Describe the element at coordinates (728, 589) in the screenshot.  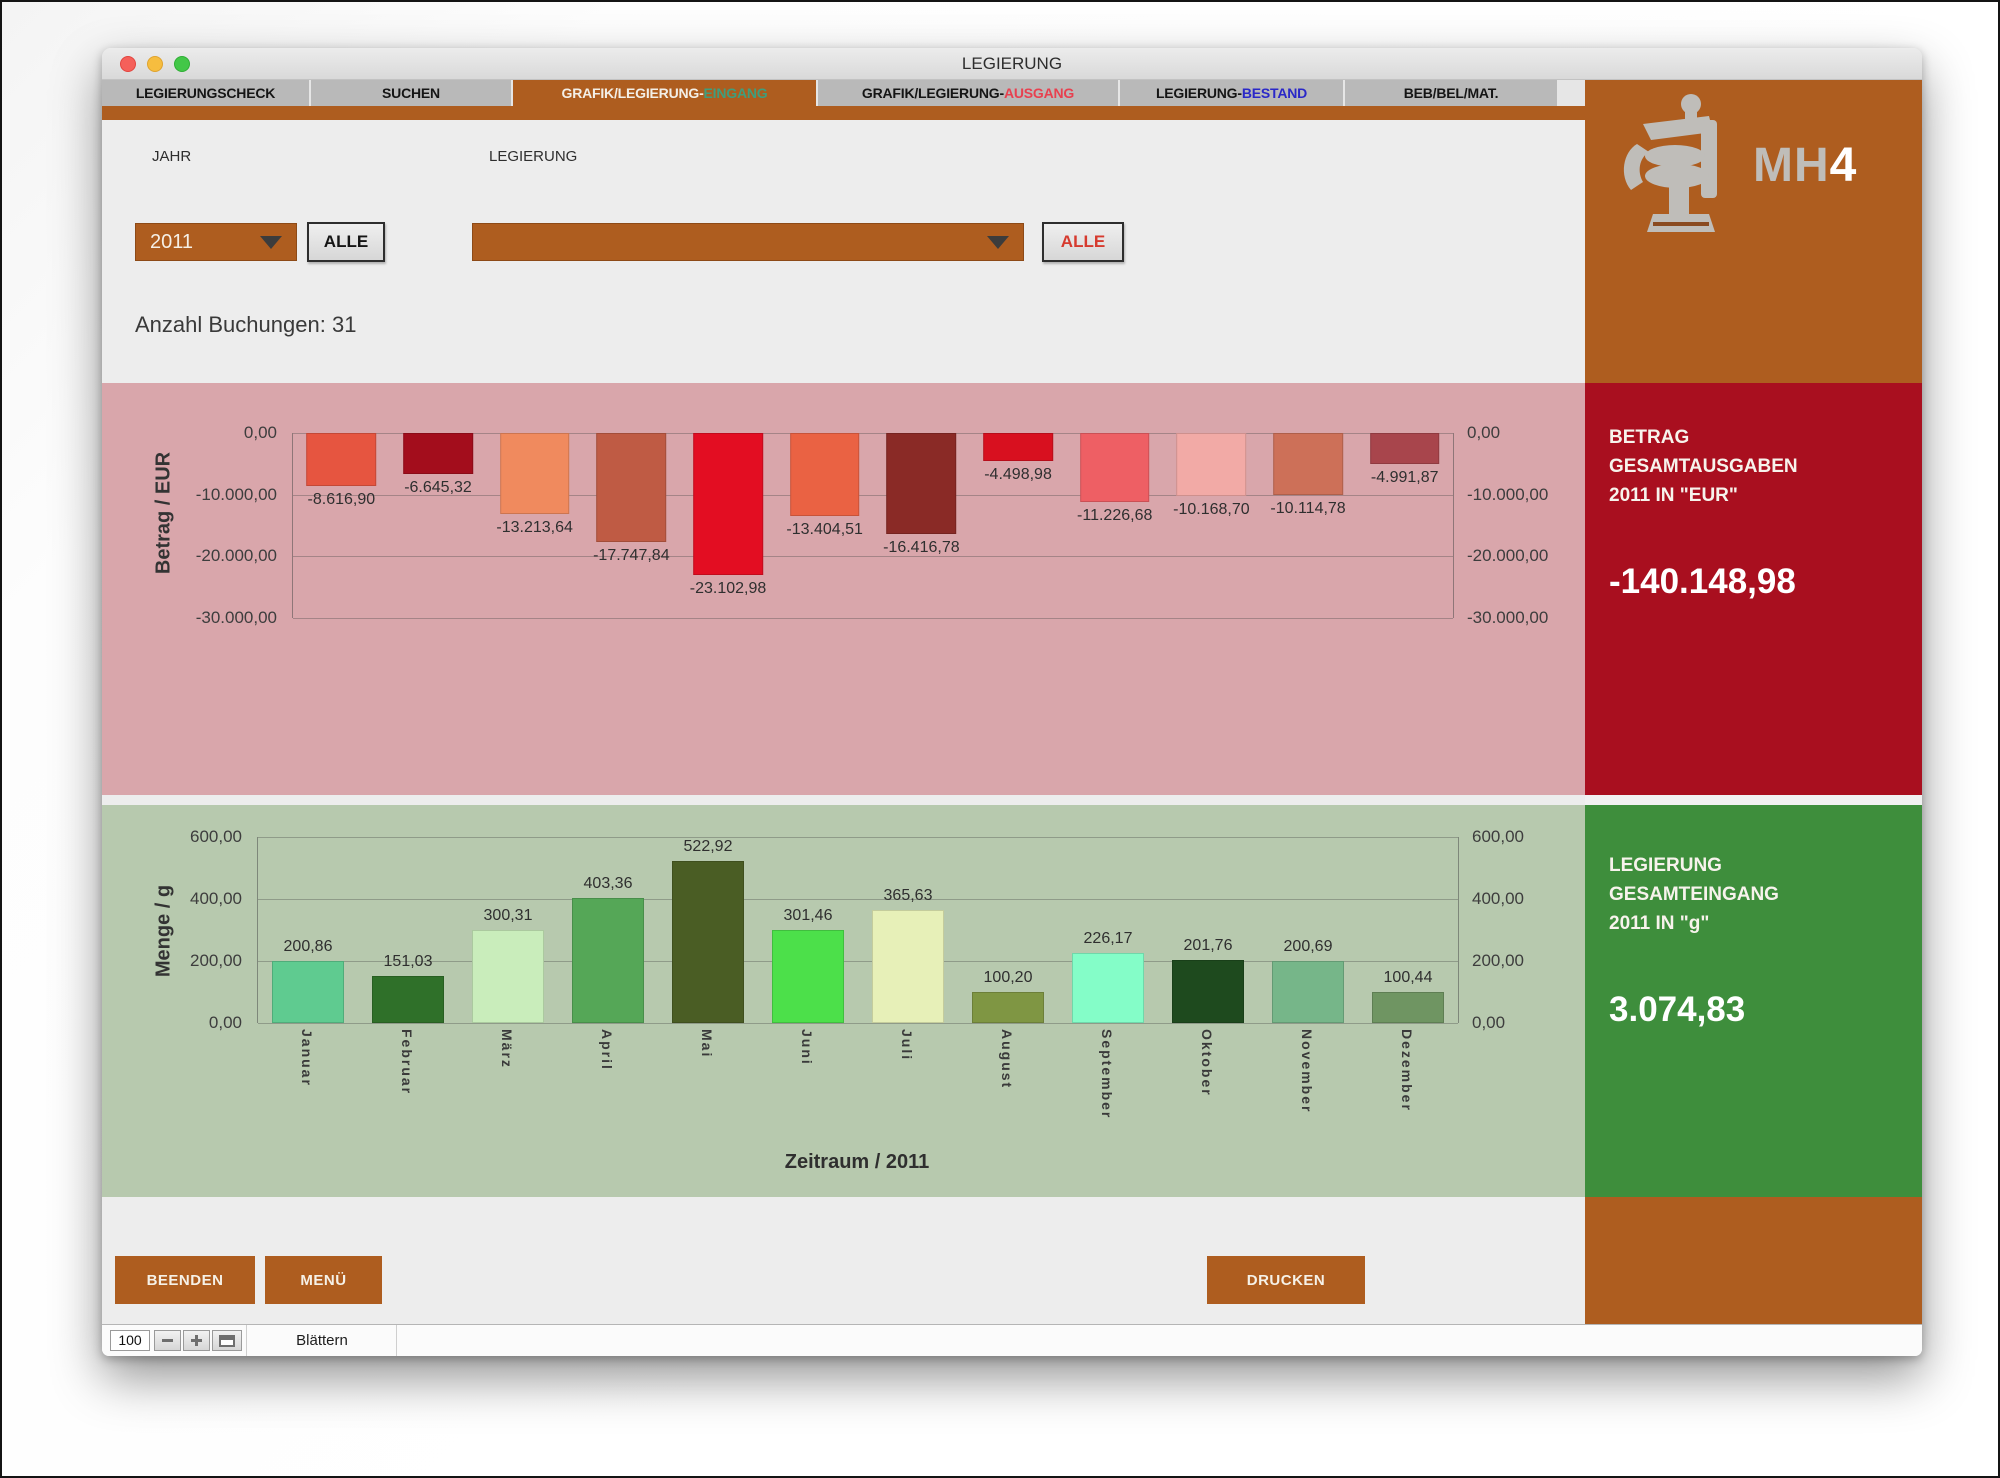
I see `bar-value-label: -23.102,98` at that location.